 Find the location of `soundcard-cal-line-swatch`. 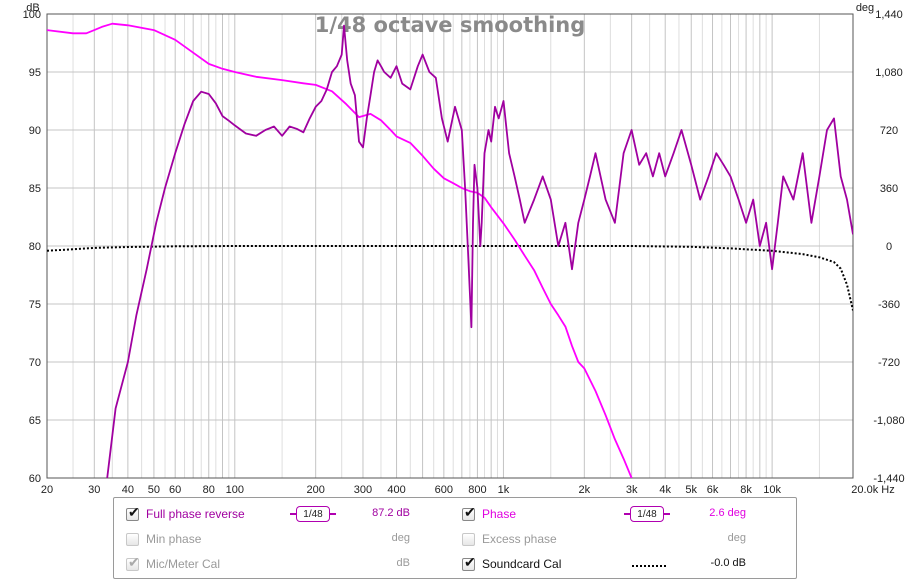

soundcard-cal-line-swatch is located at coordinates (649, 566).